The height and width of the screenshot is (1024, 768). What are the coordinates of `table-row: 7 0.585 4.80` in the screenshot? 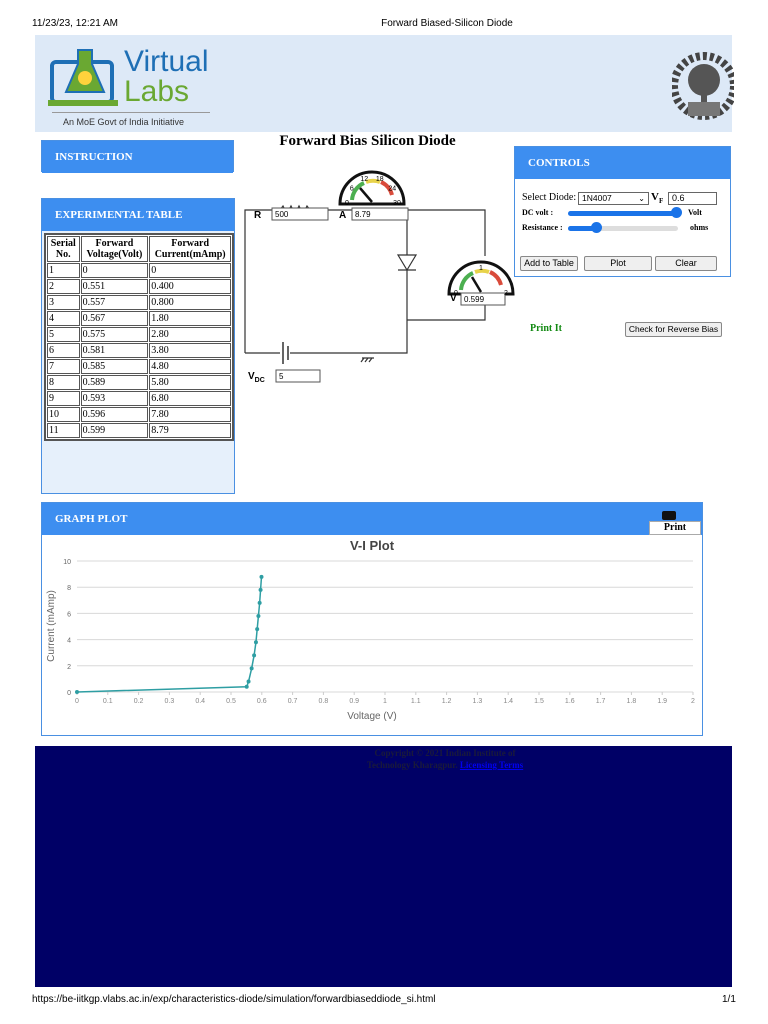 It's located at (139, 366).